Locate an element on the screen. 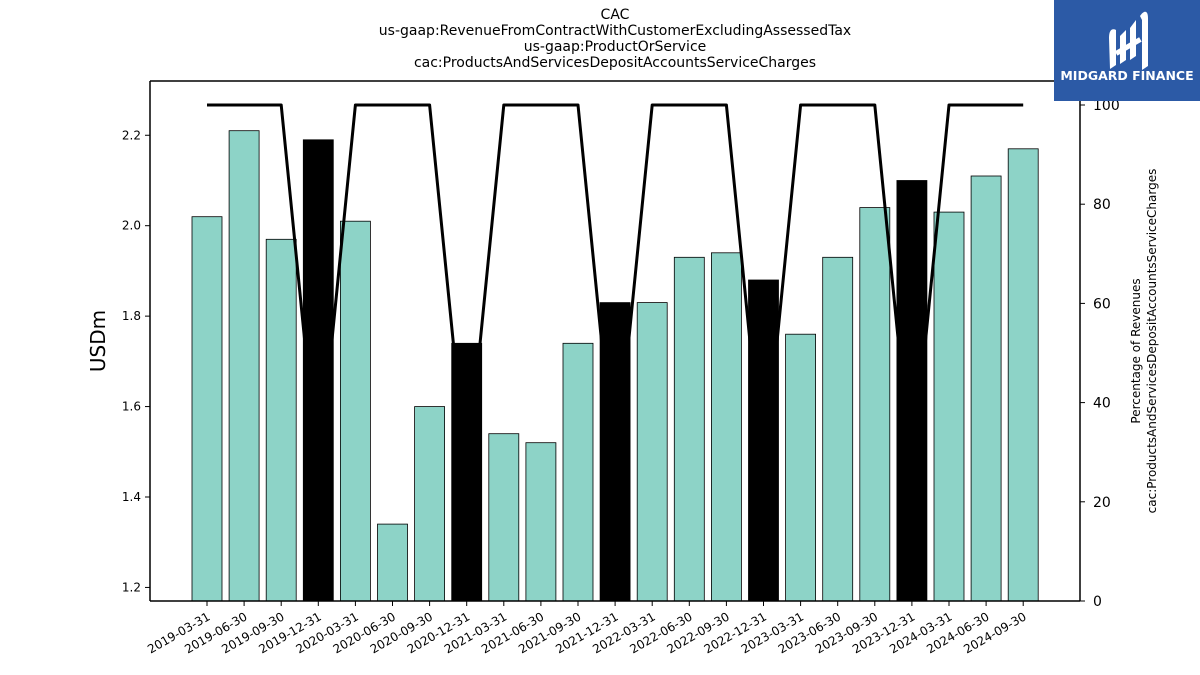 The width and height of the screenshot is (1200, 675). chart-title-line-3: us-gaap:ProductOrService is located at coordinates (615, 47).